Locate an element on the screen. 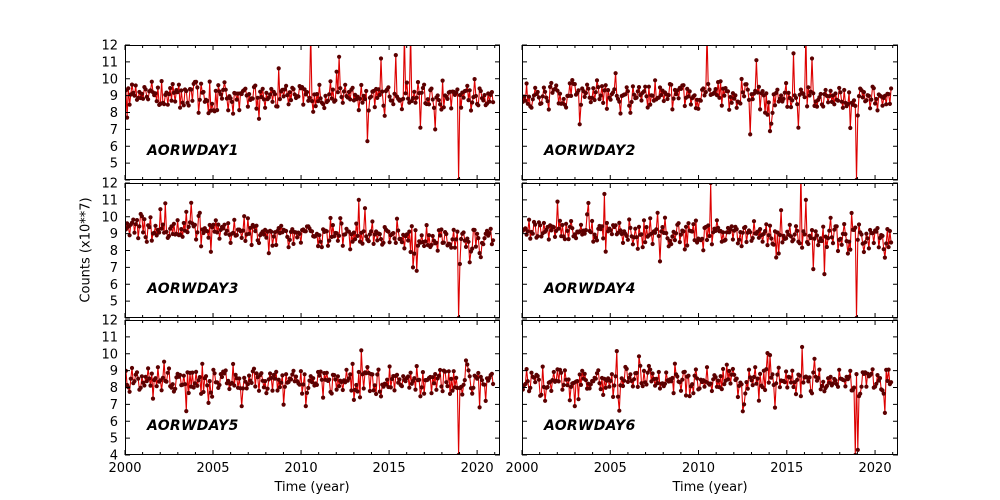 Image resolution: width=1000 pixels, height=500 pixels. panel-aorwday6: 2000 2005 2010 2015 2020 is located at coordinates (701, 397).